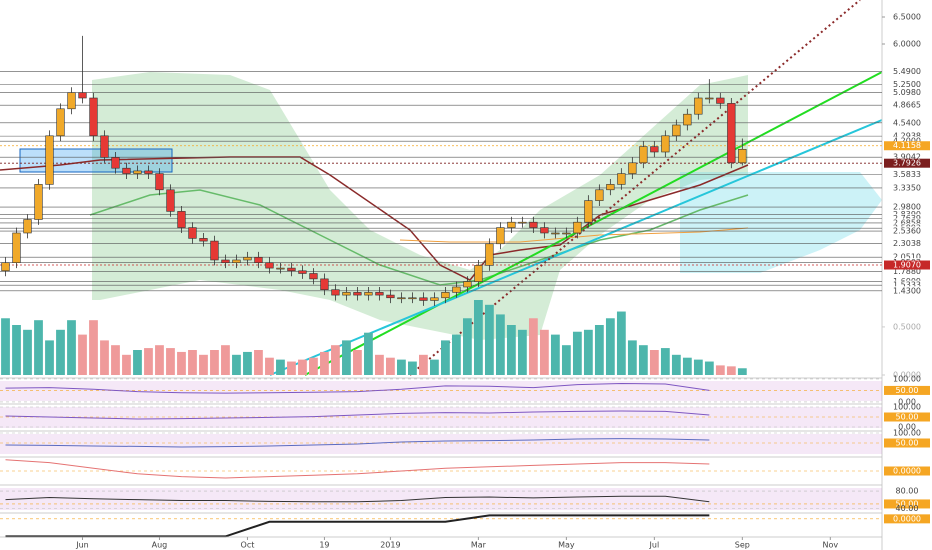  What do you see at coordinates (907, 141) in the screenshot?
I see `level-label: 4.2000` at bounding box center [907, 141].